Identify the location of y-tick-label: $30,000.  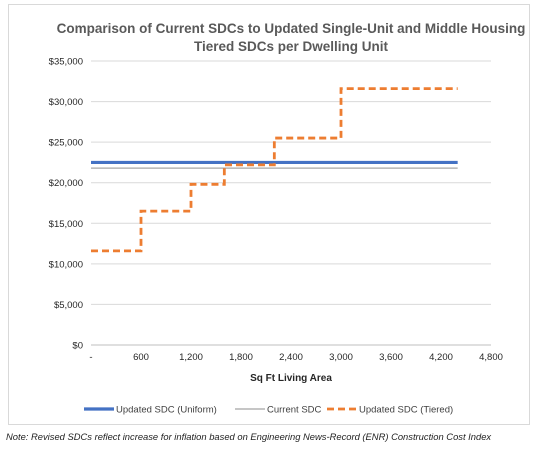
(66, 102).